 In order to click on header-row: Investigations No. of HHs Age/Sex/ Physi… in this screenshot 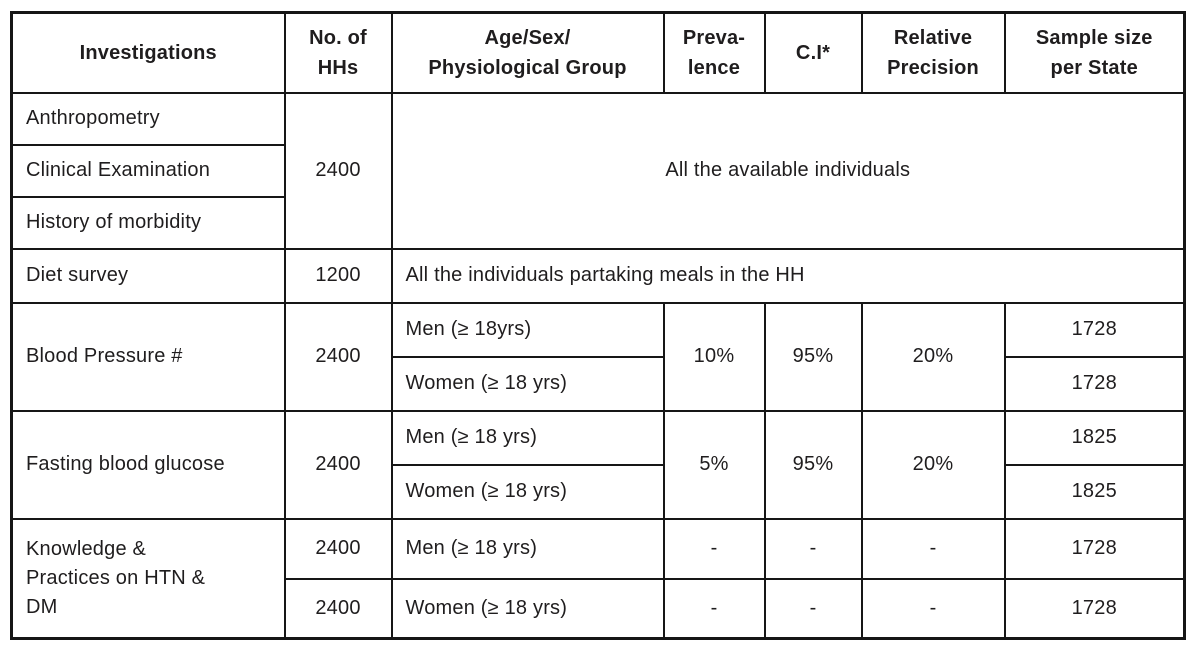, I will do `click(598, 52)`.